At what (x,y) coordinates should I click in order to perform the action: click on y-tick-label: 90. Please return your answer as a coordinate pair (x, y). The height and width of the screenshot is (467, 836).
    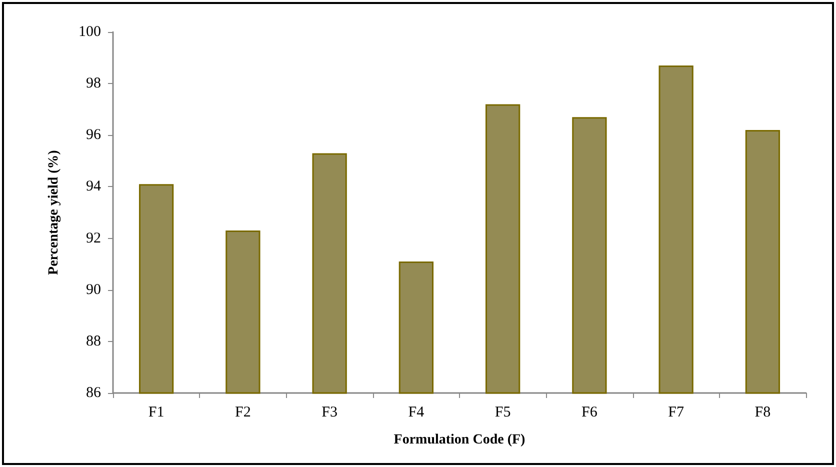
    Looking at the image, I should click on (93, 290).